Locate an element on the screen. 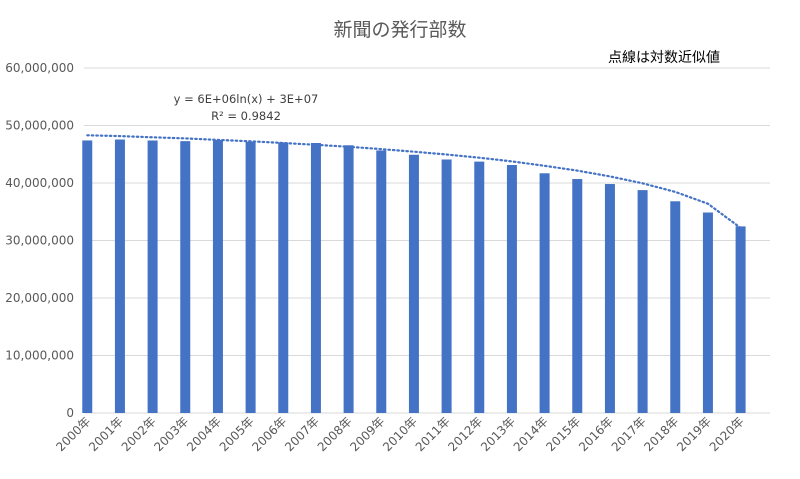  x-tick-label: 2009年 is located at coordinates (367, 434).